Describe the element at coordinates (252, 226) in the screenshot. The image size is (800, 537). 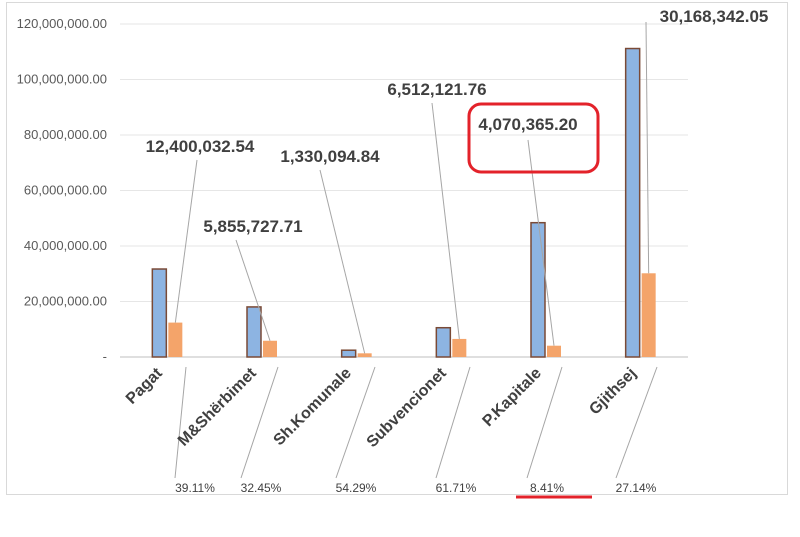
I see `data-label: 5,855,727.71` at that location.